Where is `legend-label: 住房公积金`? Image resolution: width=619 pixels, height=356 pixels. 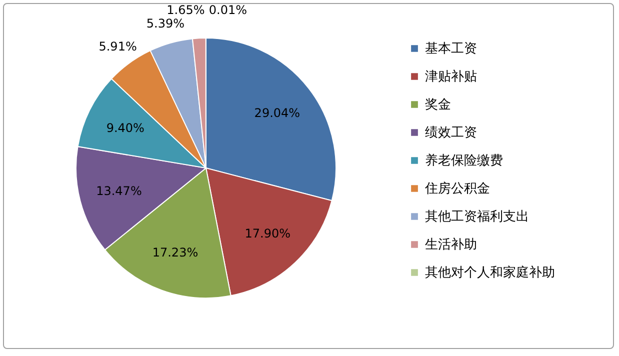 legend-label: 住房公积金 is located at coordinates (457, 188).